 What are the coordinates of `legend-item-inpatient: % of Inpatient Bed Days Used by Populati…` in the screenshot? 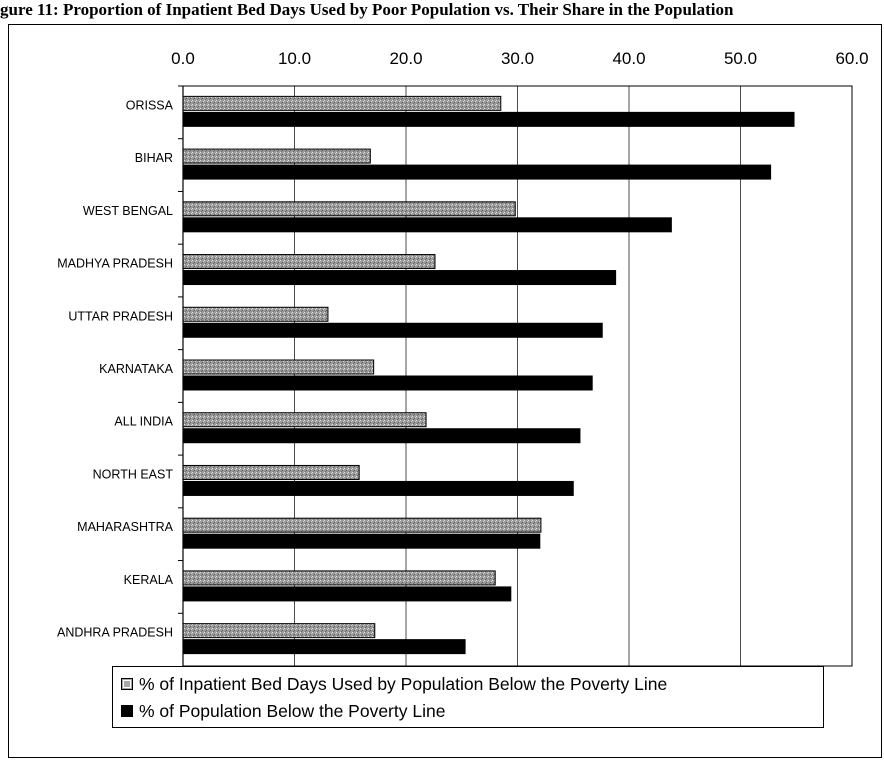 It's located at (394, 684).